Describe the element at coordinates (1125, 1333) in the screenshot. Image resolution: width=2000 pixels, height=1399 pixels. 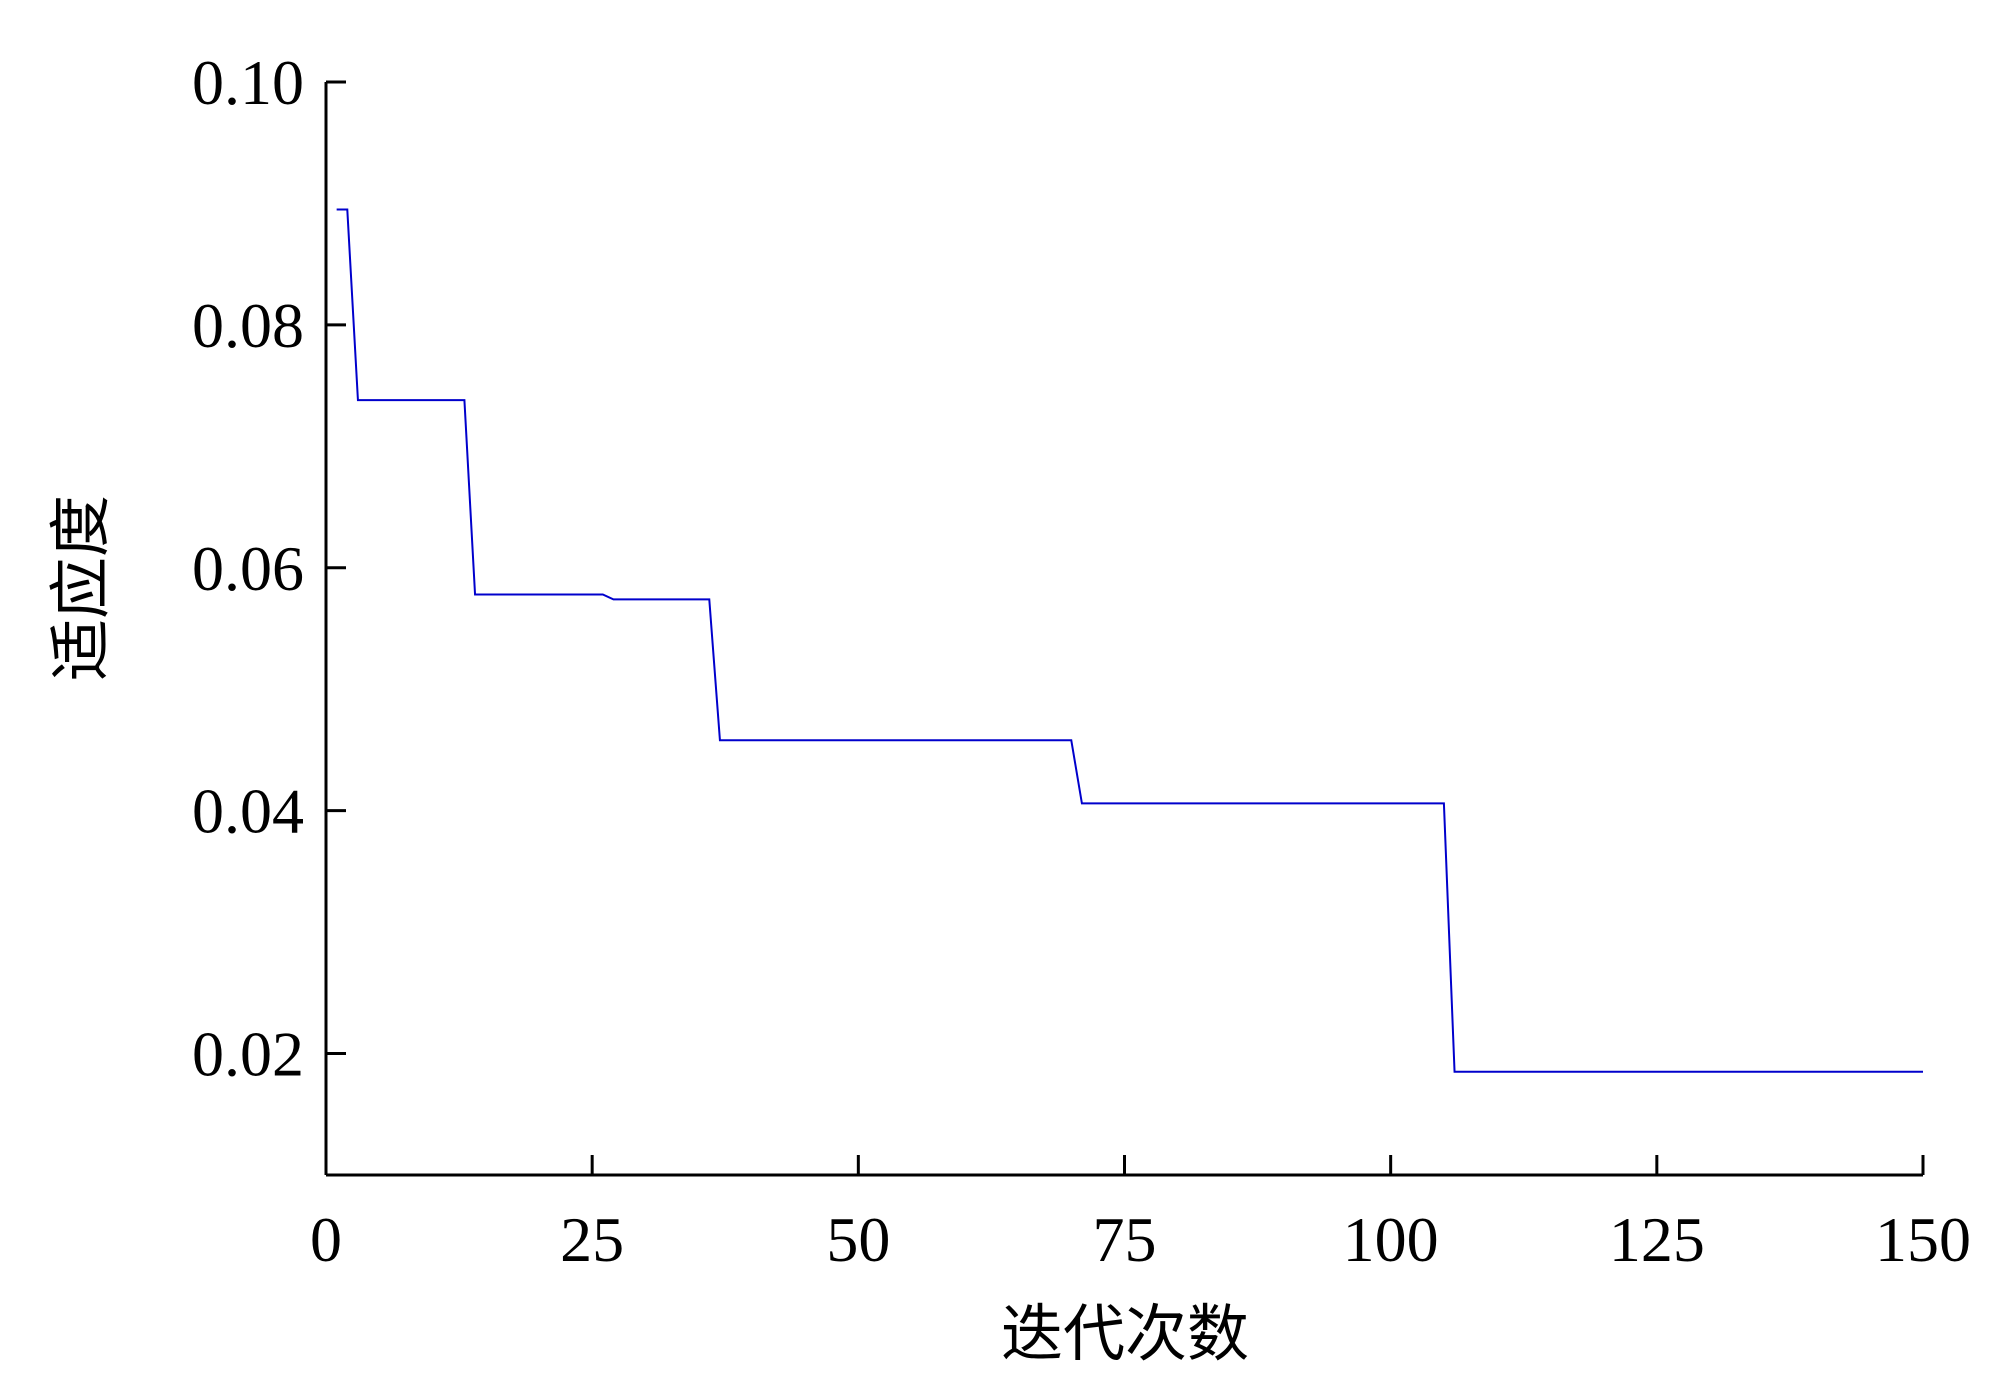
I see `x-axis-title: 迭代次数` at that location.